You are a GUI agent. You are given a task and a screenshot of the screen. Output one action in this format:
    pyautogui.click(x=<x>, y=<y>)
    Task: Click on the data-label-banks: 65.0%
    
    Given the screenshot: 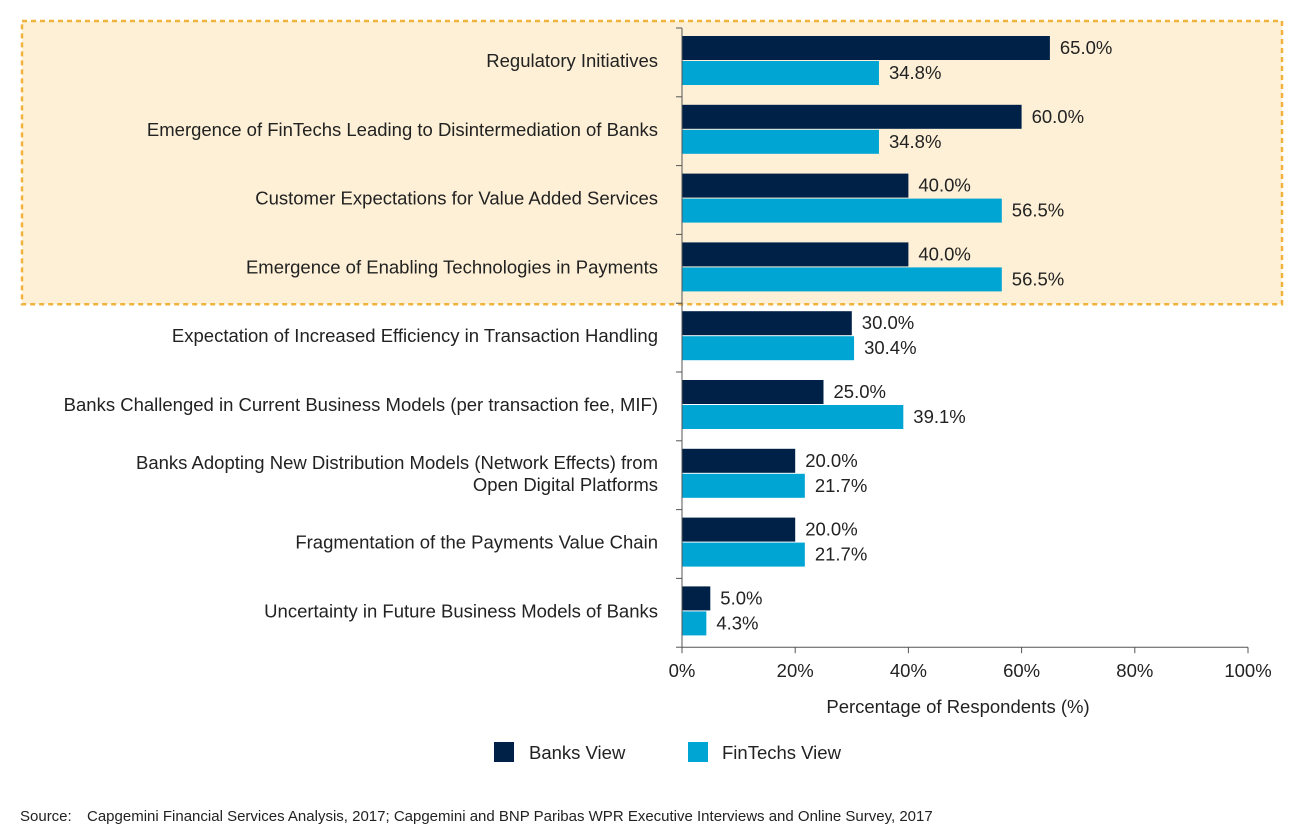 What is the action you would take?
    pyautogui.click(x=1086, y=47)
    